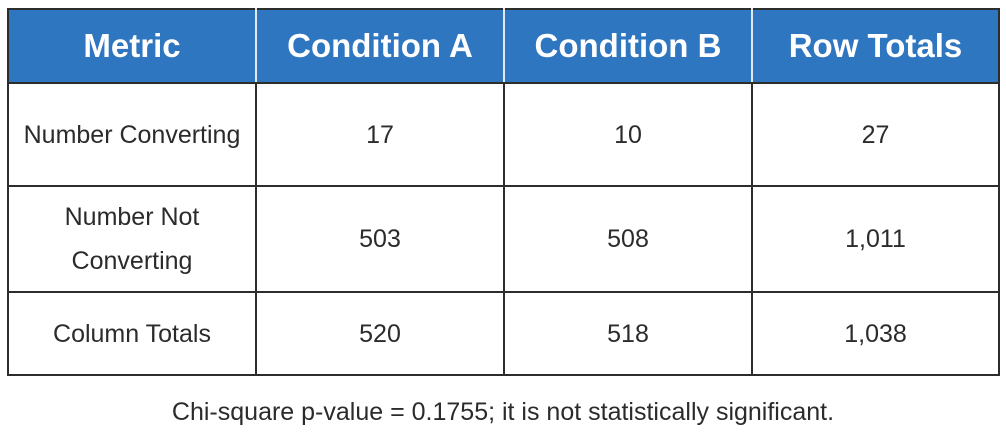  What do you see at coordinates (875, 134) in the screenshot?
I see `row-total-cell: 27` at bounding box center [875, 134].